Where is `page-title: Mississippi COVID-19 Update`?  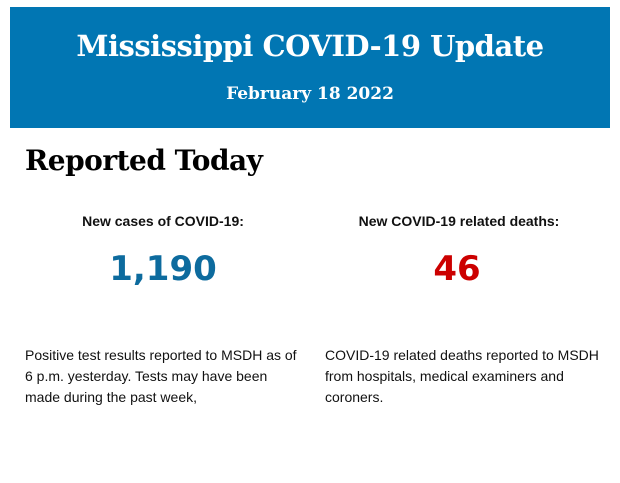 page-title: Mississippi COVID-19 Update is located at coordinates (310, 46).